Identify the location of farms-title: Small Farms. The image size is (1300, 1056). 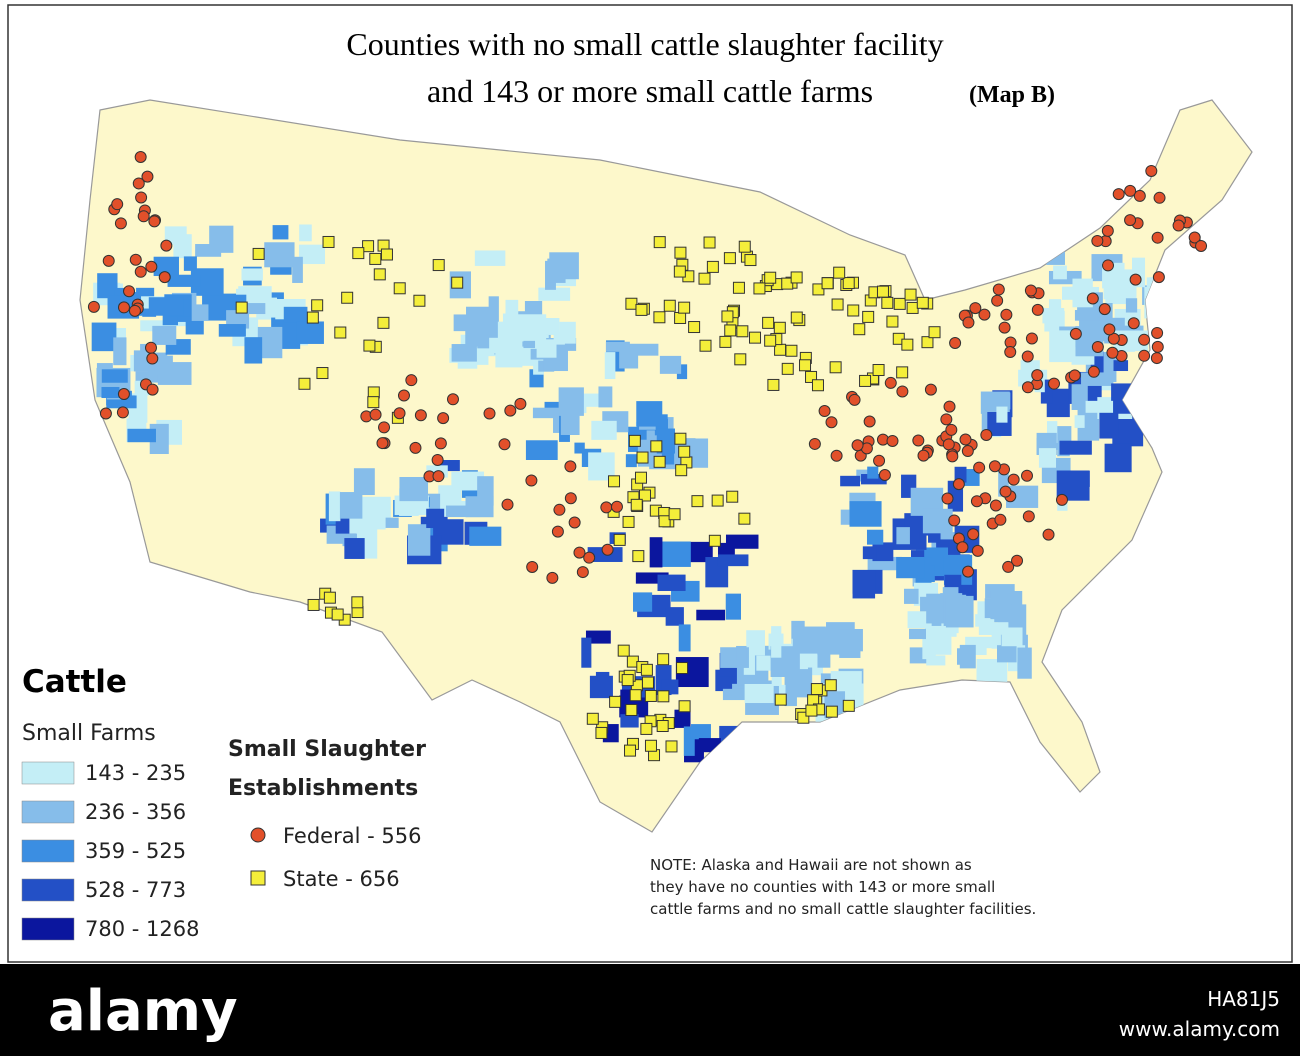
(89, 733).